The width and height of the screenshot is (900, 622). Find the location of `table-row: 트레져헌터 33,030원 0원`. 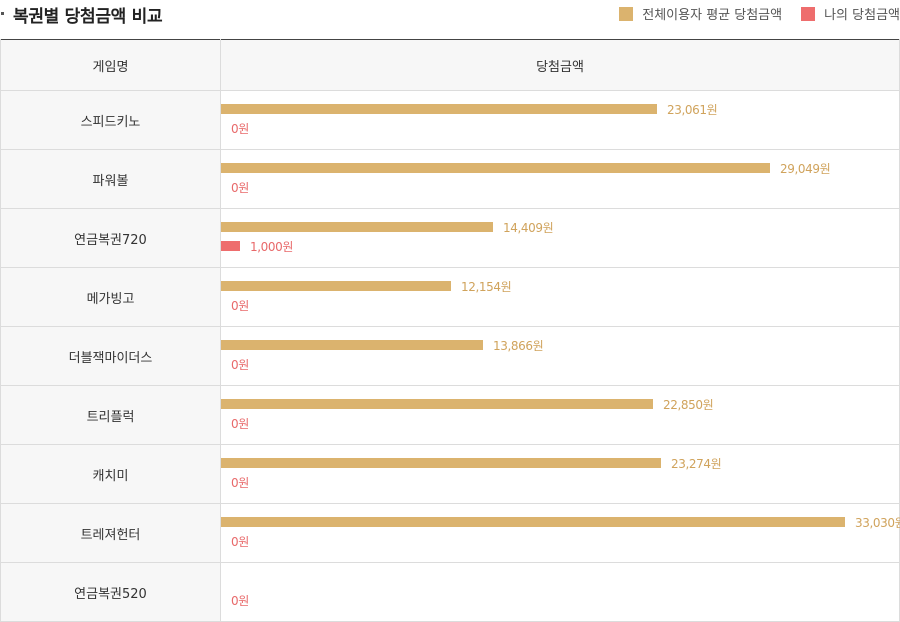

table-row: 트레져헌터 33,030원 0원 is located at coordinates (450, 533).